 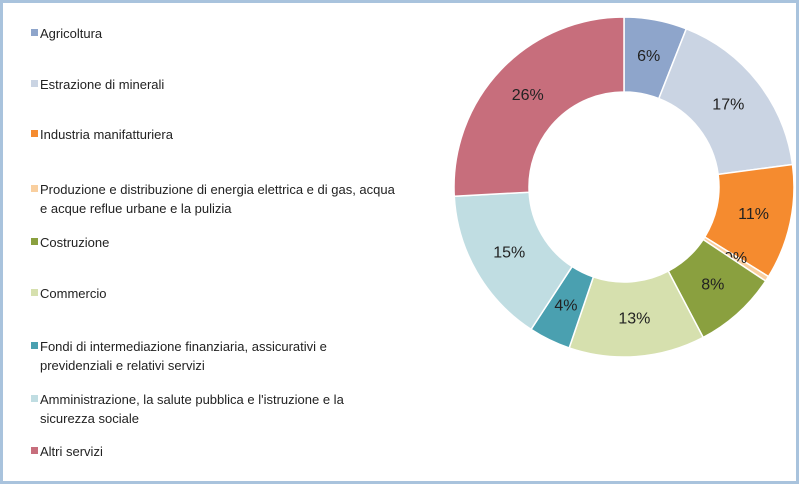 What do you see at coordinates (215, 293) in the screenshot?
I see `legend-item: Commercio` at bounding box center [215, 293].